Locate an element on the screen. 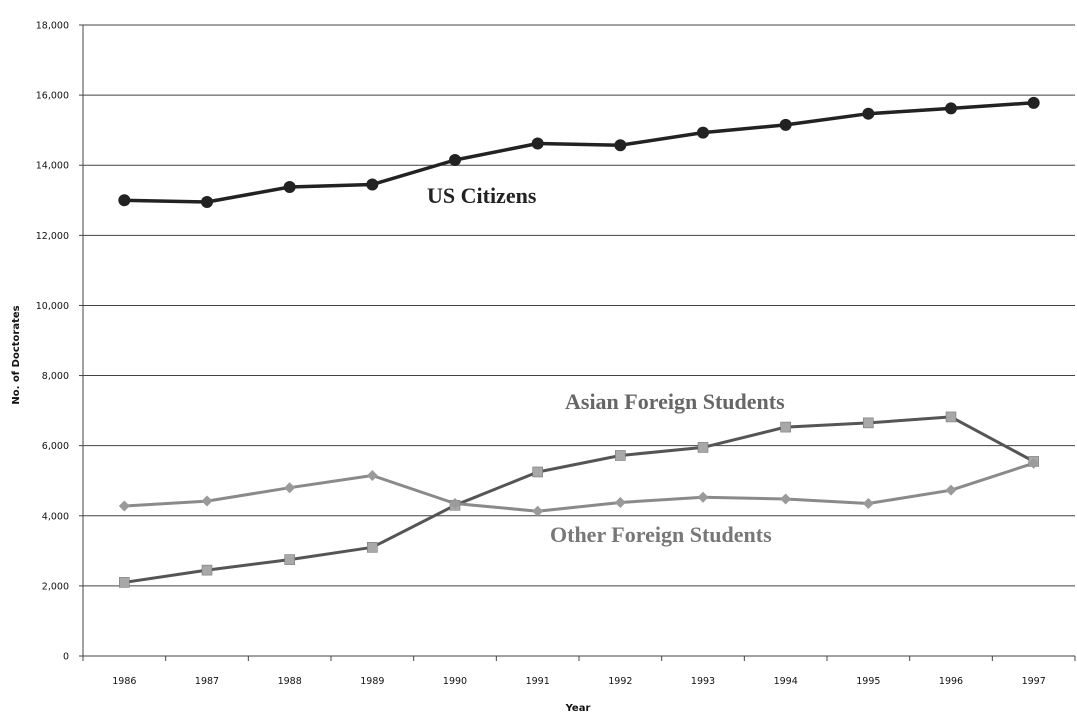  y-tick-label: 12,000 is located at coordinates (52, 236).